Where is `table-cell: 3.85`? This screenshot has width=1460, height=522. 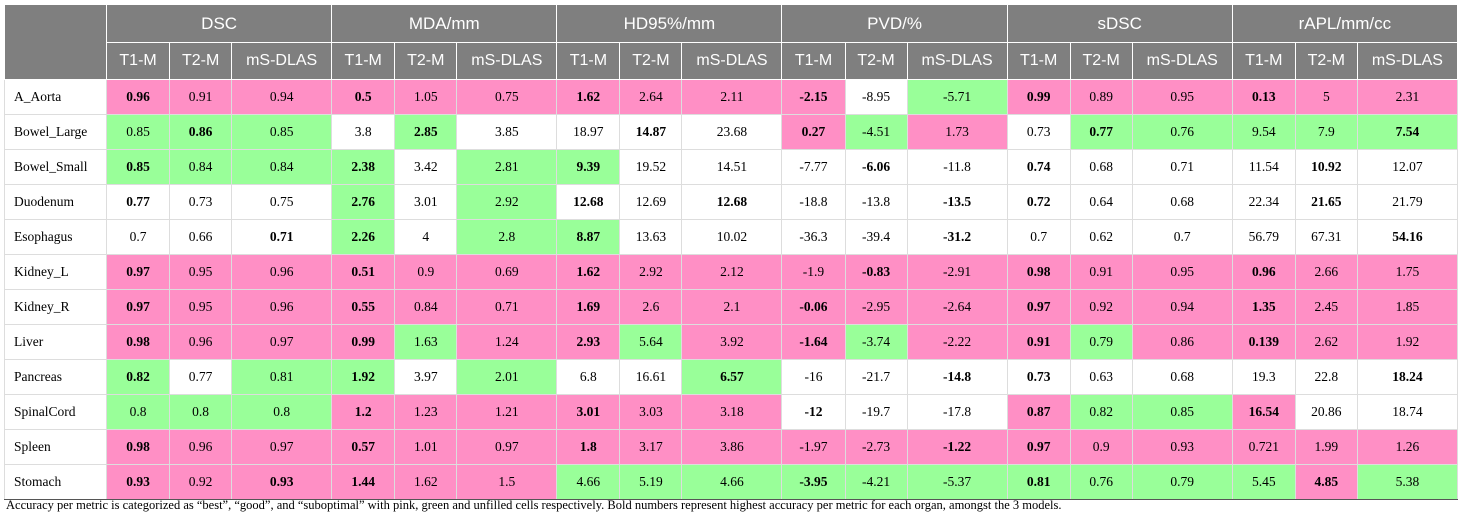
table-cell: 3.85 is located at coordinates (507, 132).